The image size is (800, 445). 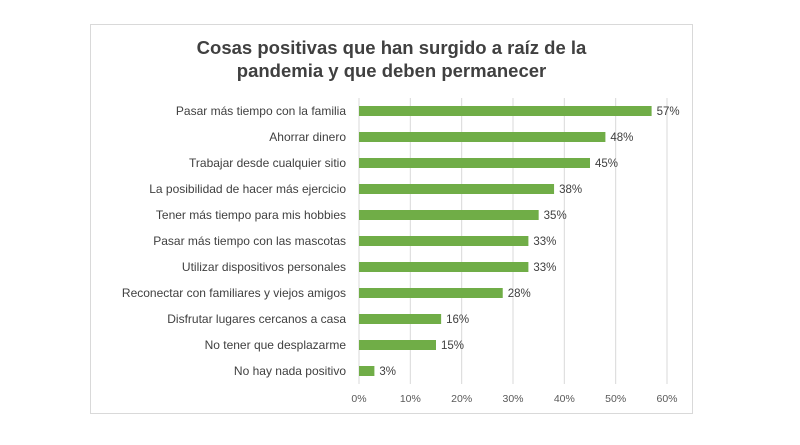 What do you see at coordinates (410, 399) in the screenshot?
I see `x-tick-label: 10%` at bounding box center [410, 399].